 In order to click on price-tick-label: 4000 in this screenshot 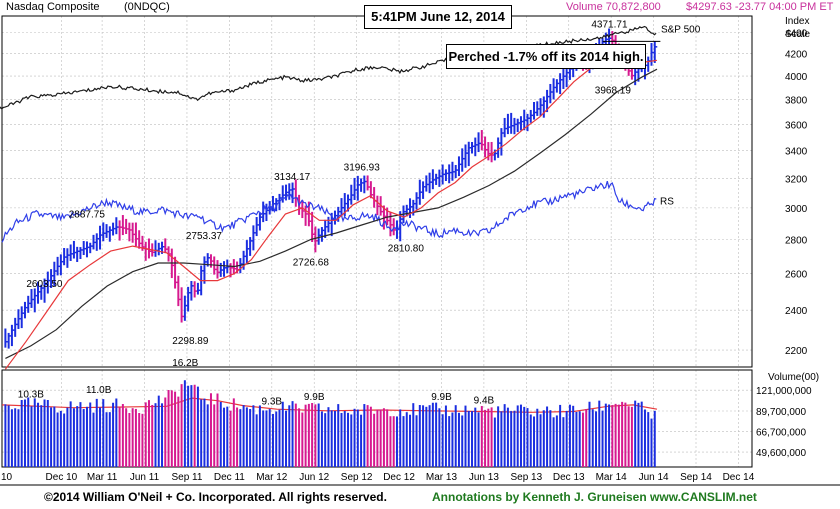, I will do `click(796, 77)`.